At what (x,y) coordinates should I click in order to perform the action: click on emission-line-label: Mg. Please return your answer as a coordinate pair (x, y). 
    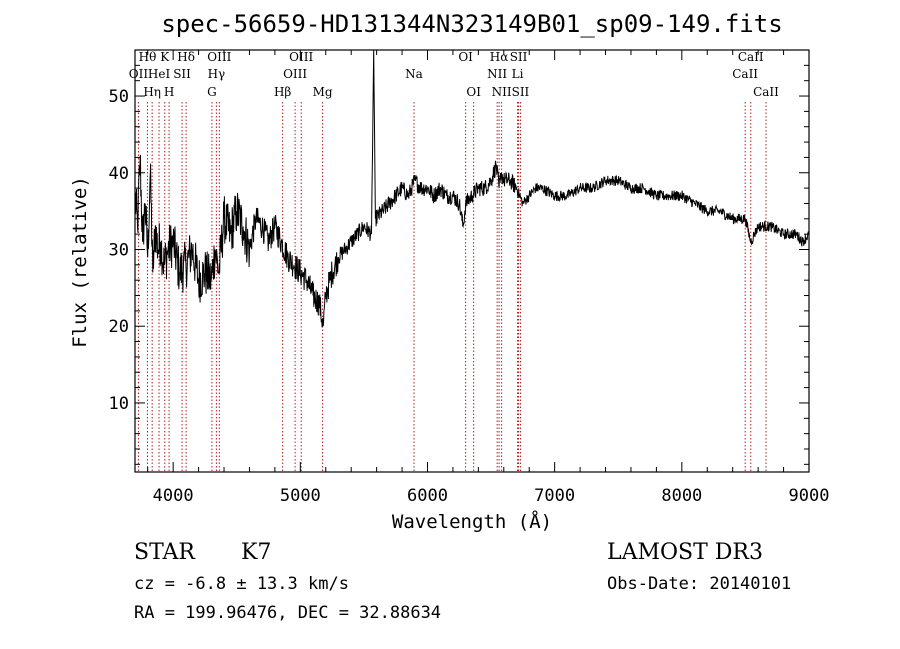
    Looking at the image, I should click on (323, 92).